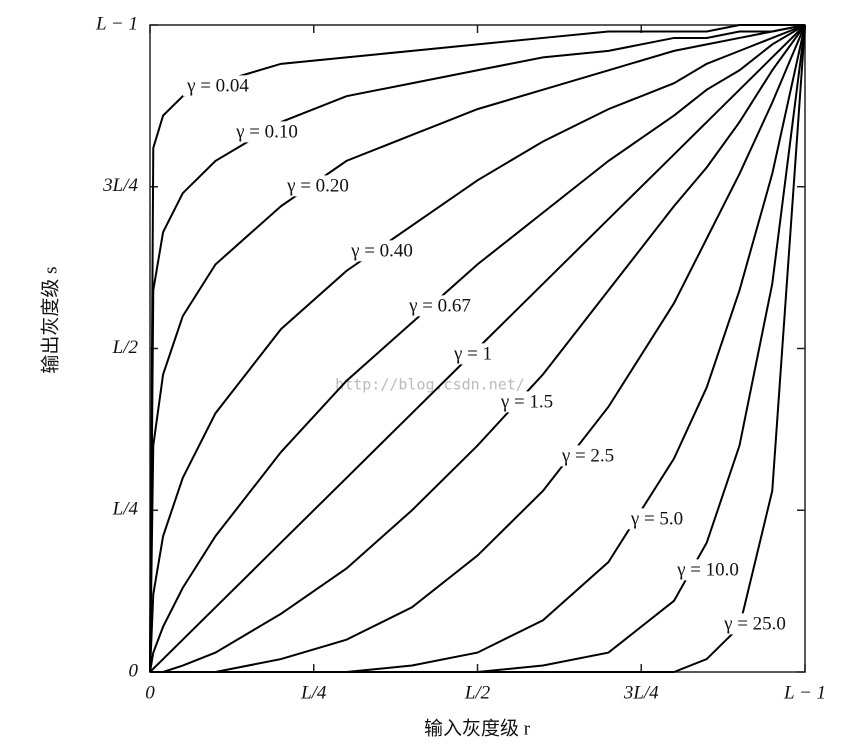 The width and height of the screenshot is (848, 755). I want to click on curve-label: γ = 2.5, so click(587, 455).